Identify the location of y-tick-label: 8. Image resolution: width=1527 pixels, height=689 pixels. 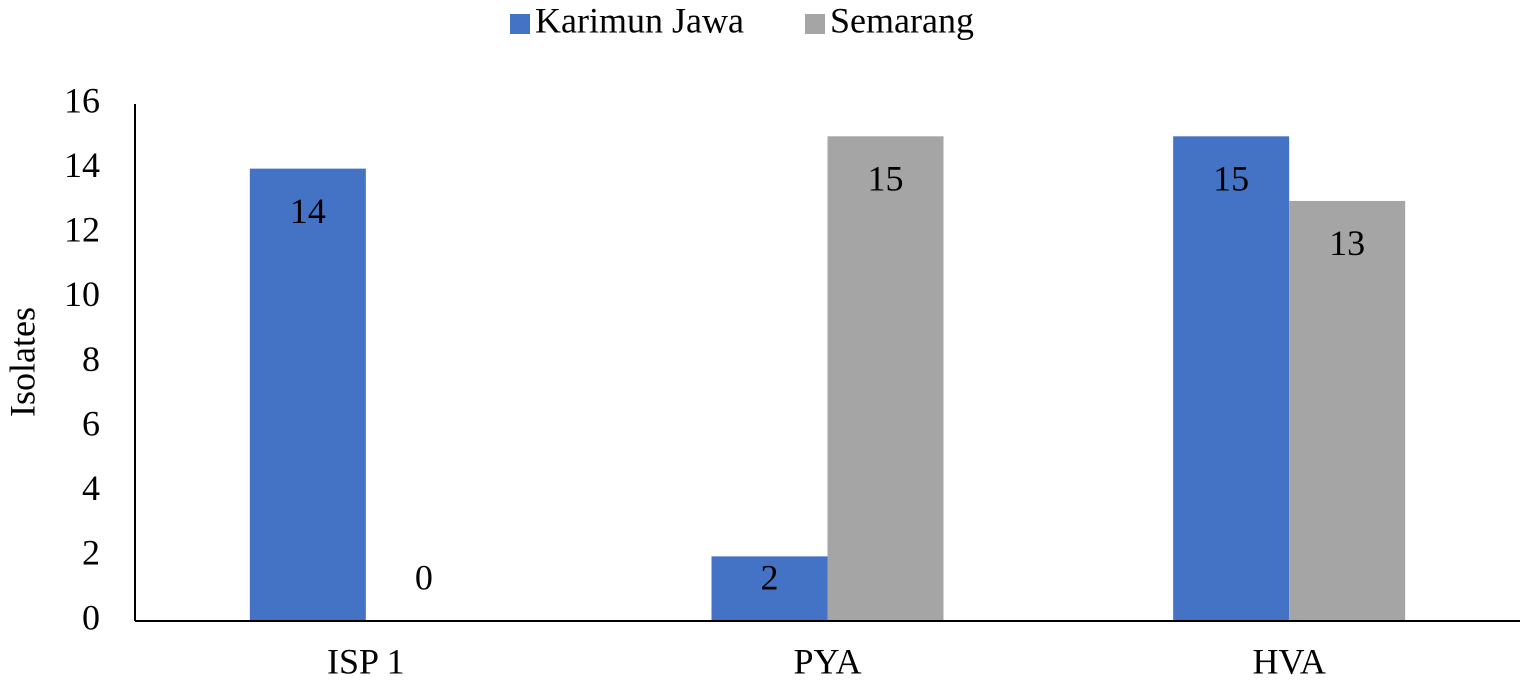
(91, 359).